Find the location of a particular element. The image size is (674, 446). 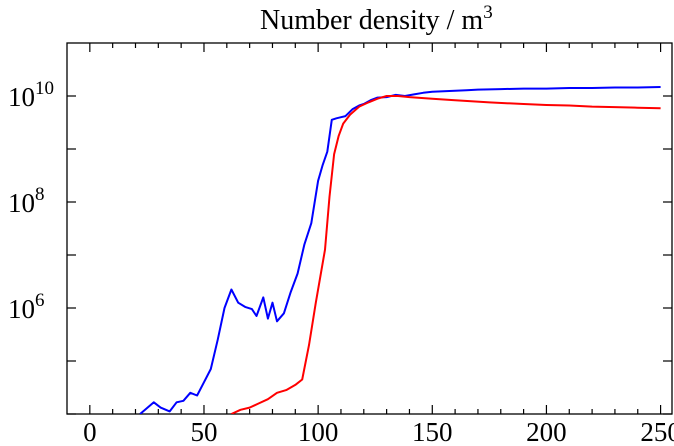

x-tick-label: 150 is located at coordinates (432, 431).